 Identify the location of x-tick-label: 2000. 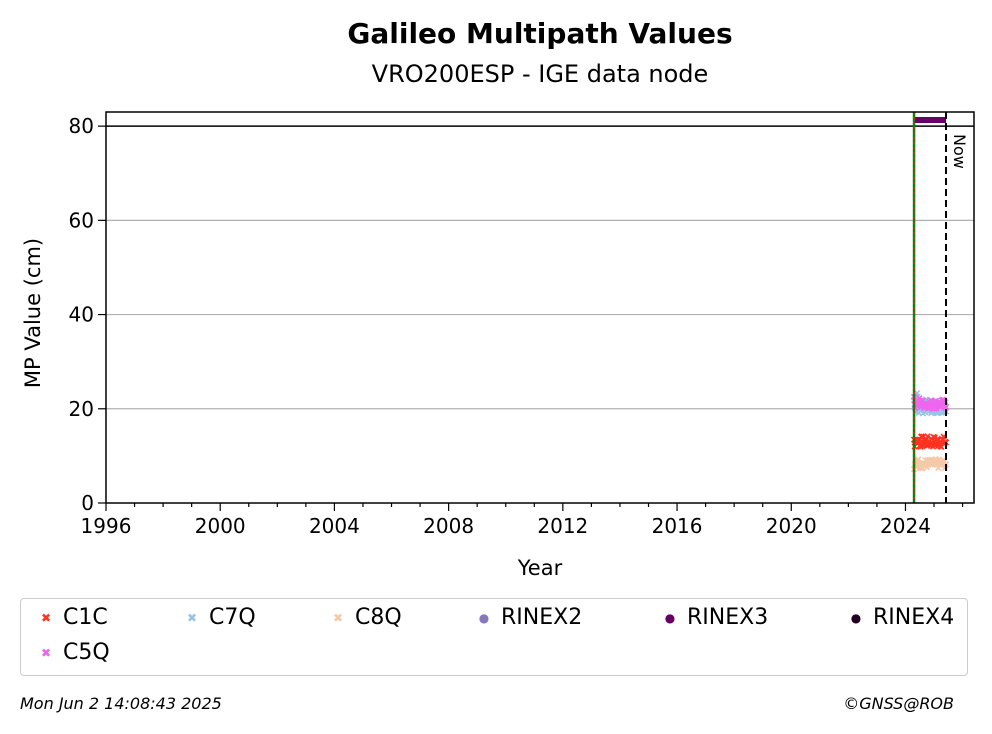
(220, 526).